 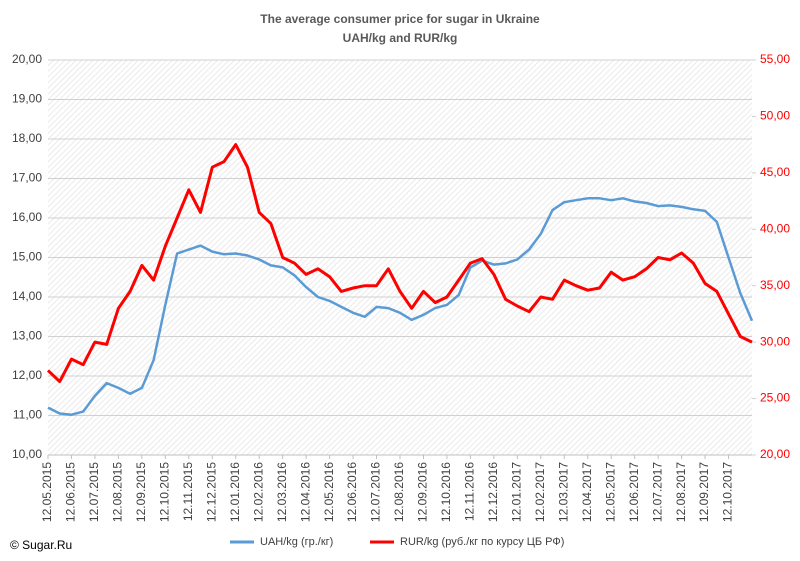 I want to click on x-tick-label: 12.06.2016, so click(x=352, y=492).